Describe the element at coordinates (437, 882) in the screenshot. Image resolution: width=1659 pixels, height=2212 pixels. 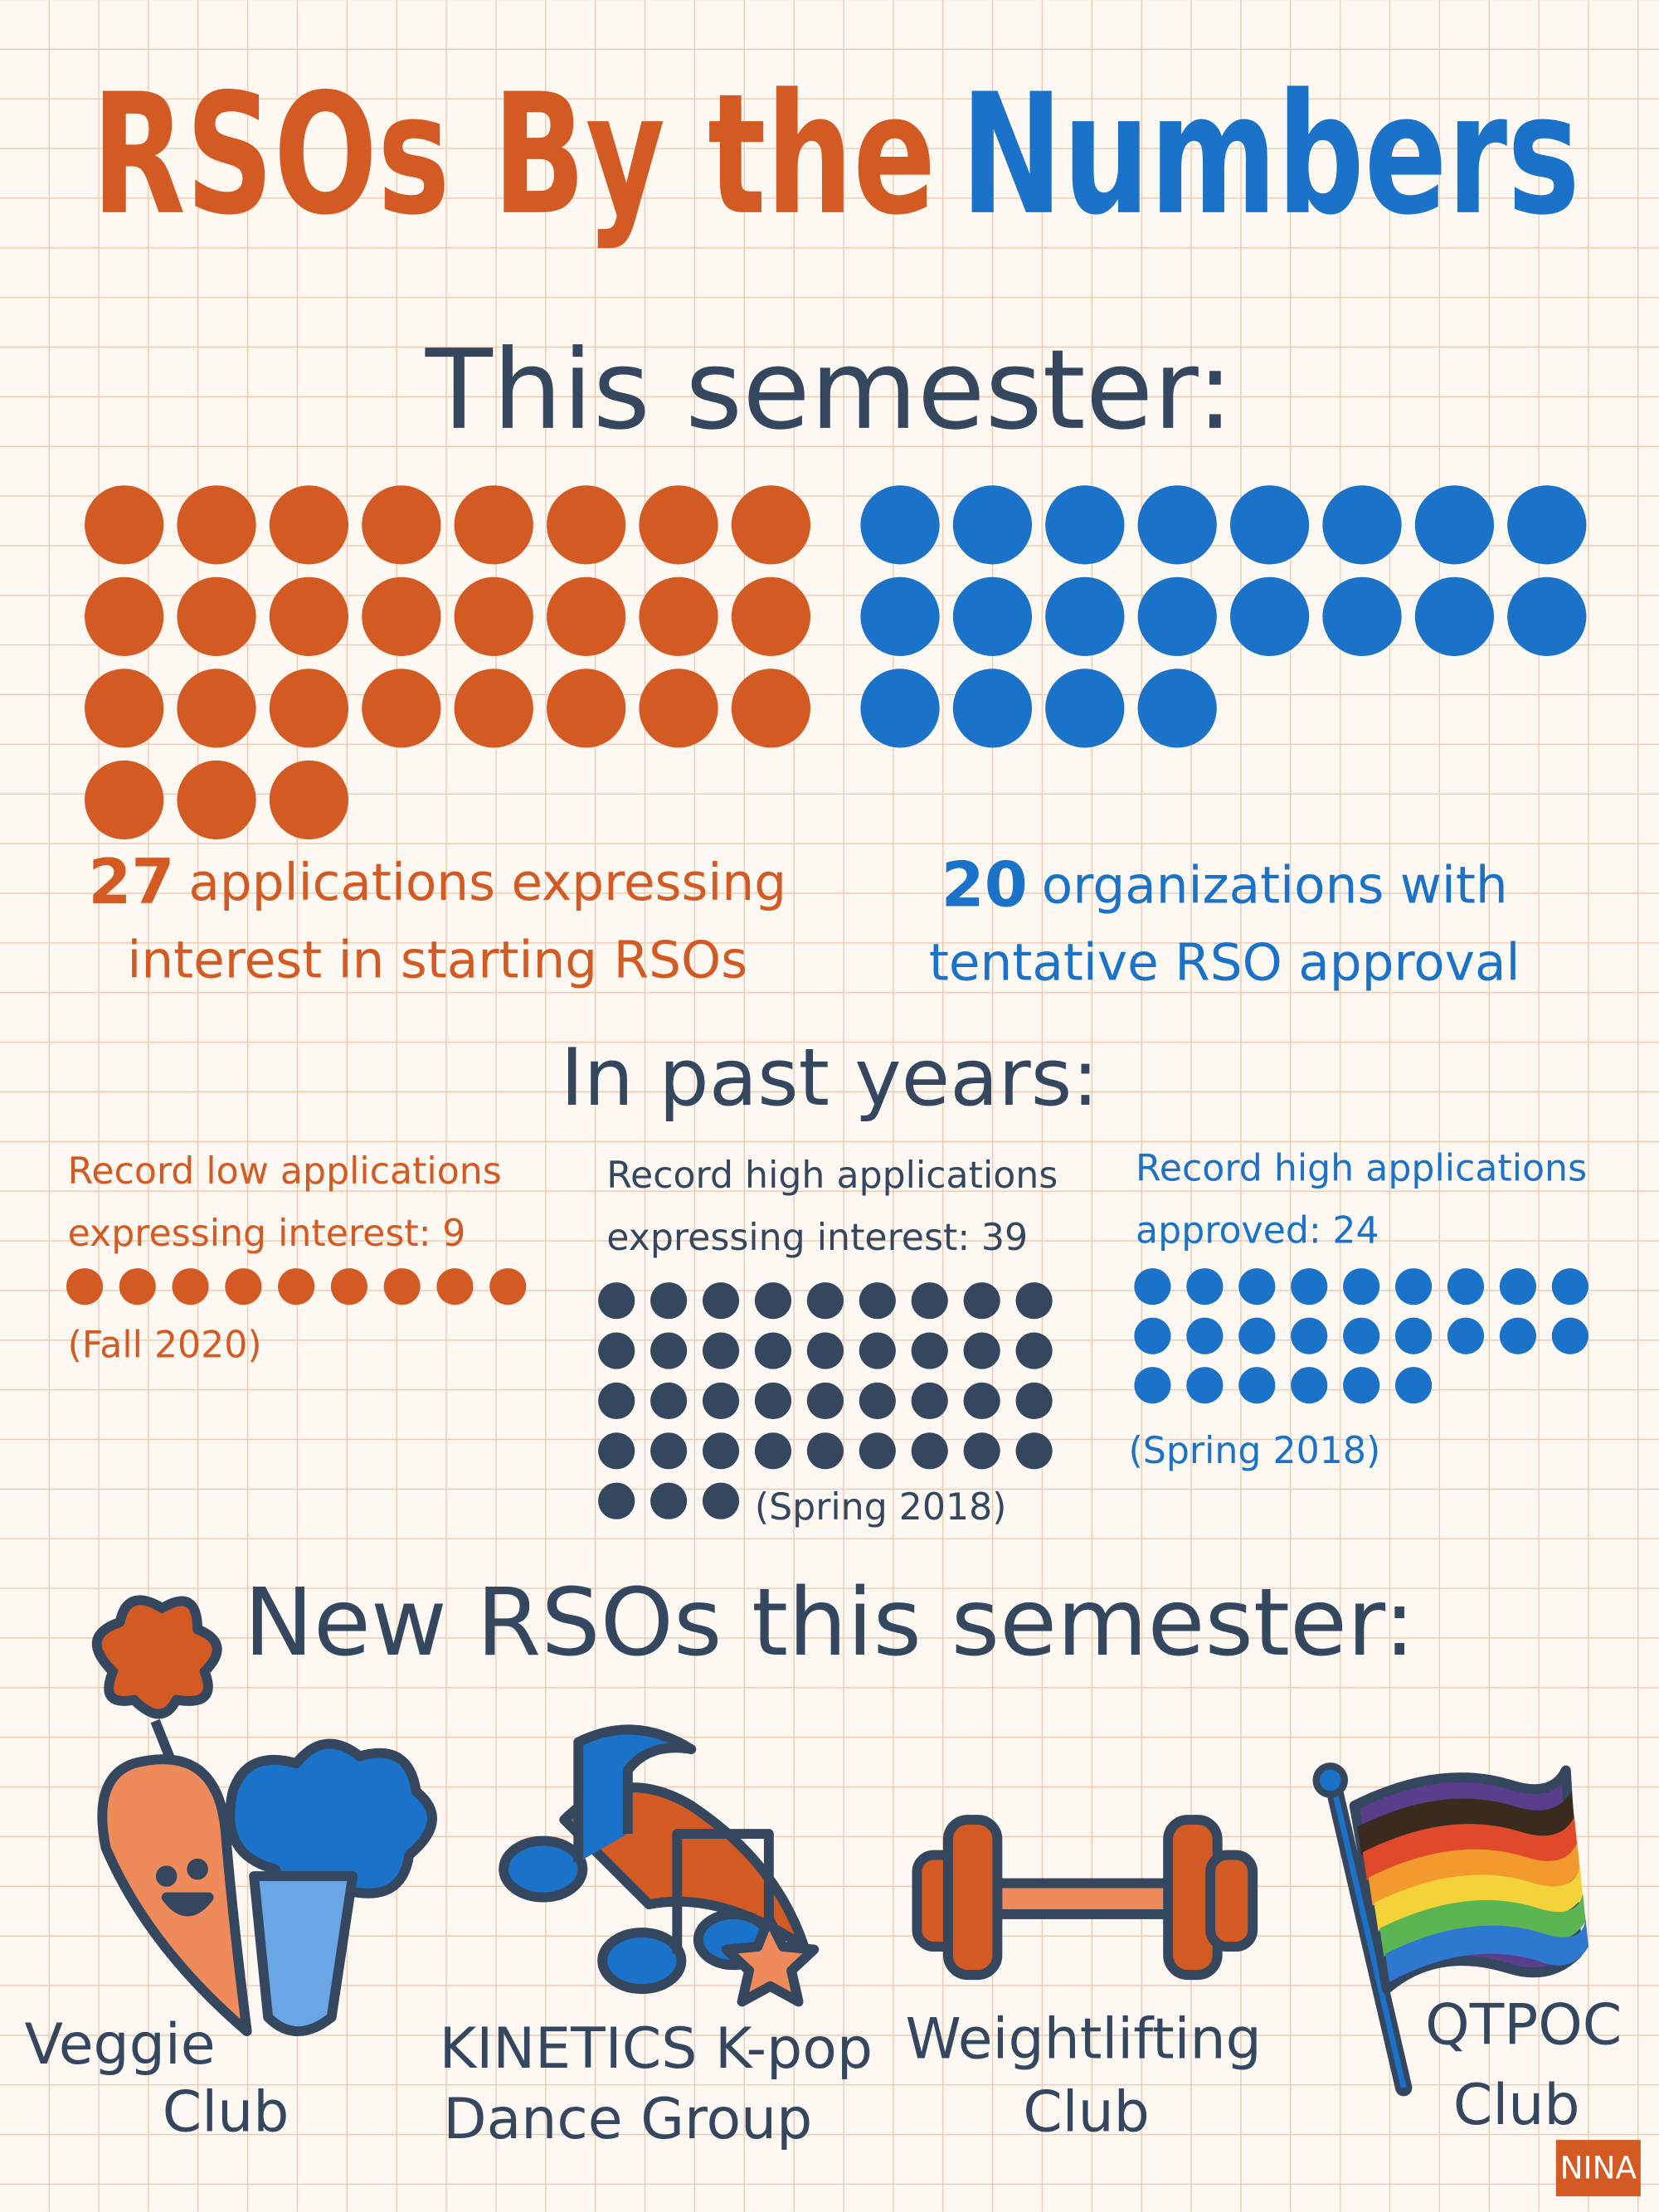
I see `item-text: 27 applications expressing` at that location.